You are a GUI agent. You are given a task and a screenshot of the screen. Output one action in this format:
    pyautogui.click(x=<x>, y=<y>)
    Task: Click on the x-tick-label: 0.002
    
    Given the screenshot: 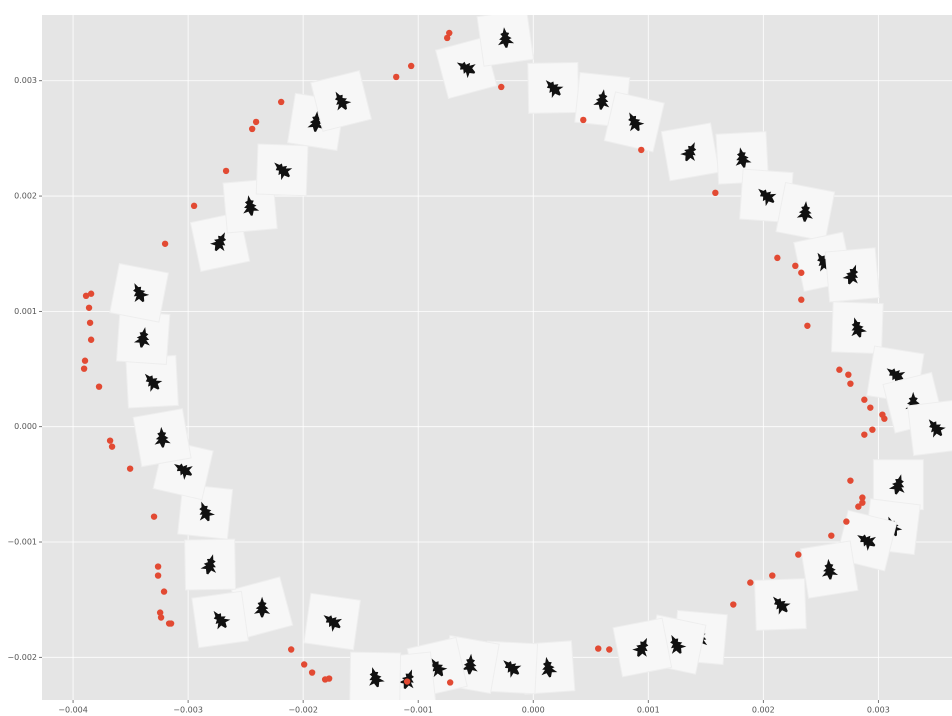 What is the action you would take?
    pyautogui.click(x=763, y=710)
    